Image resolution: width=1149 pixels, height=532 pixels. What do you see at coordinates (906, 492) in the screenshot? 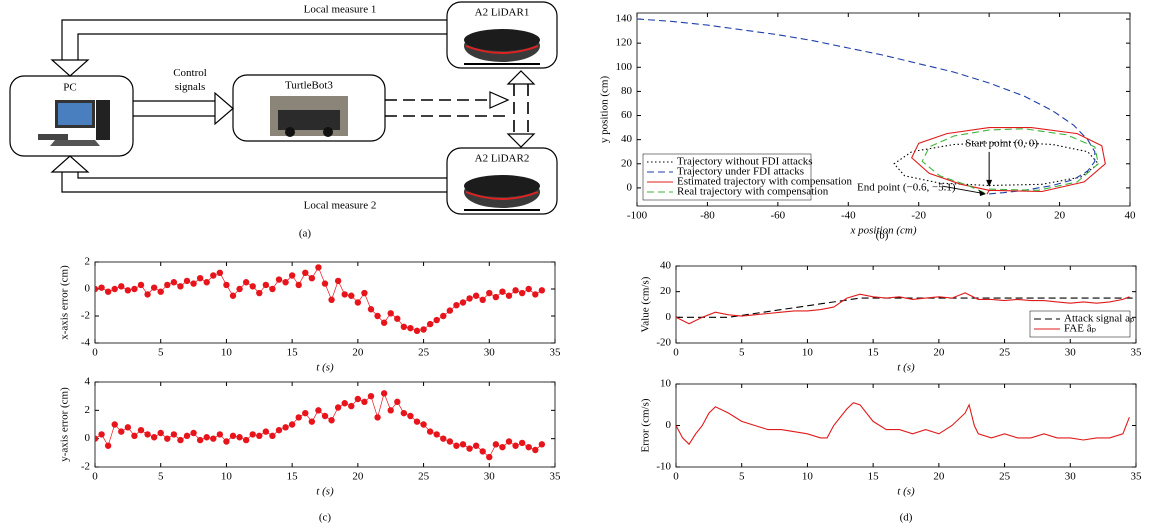
I see `x-axis-label: t (s)` at bounding box center [906, 492].